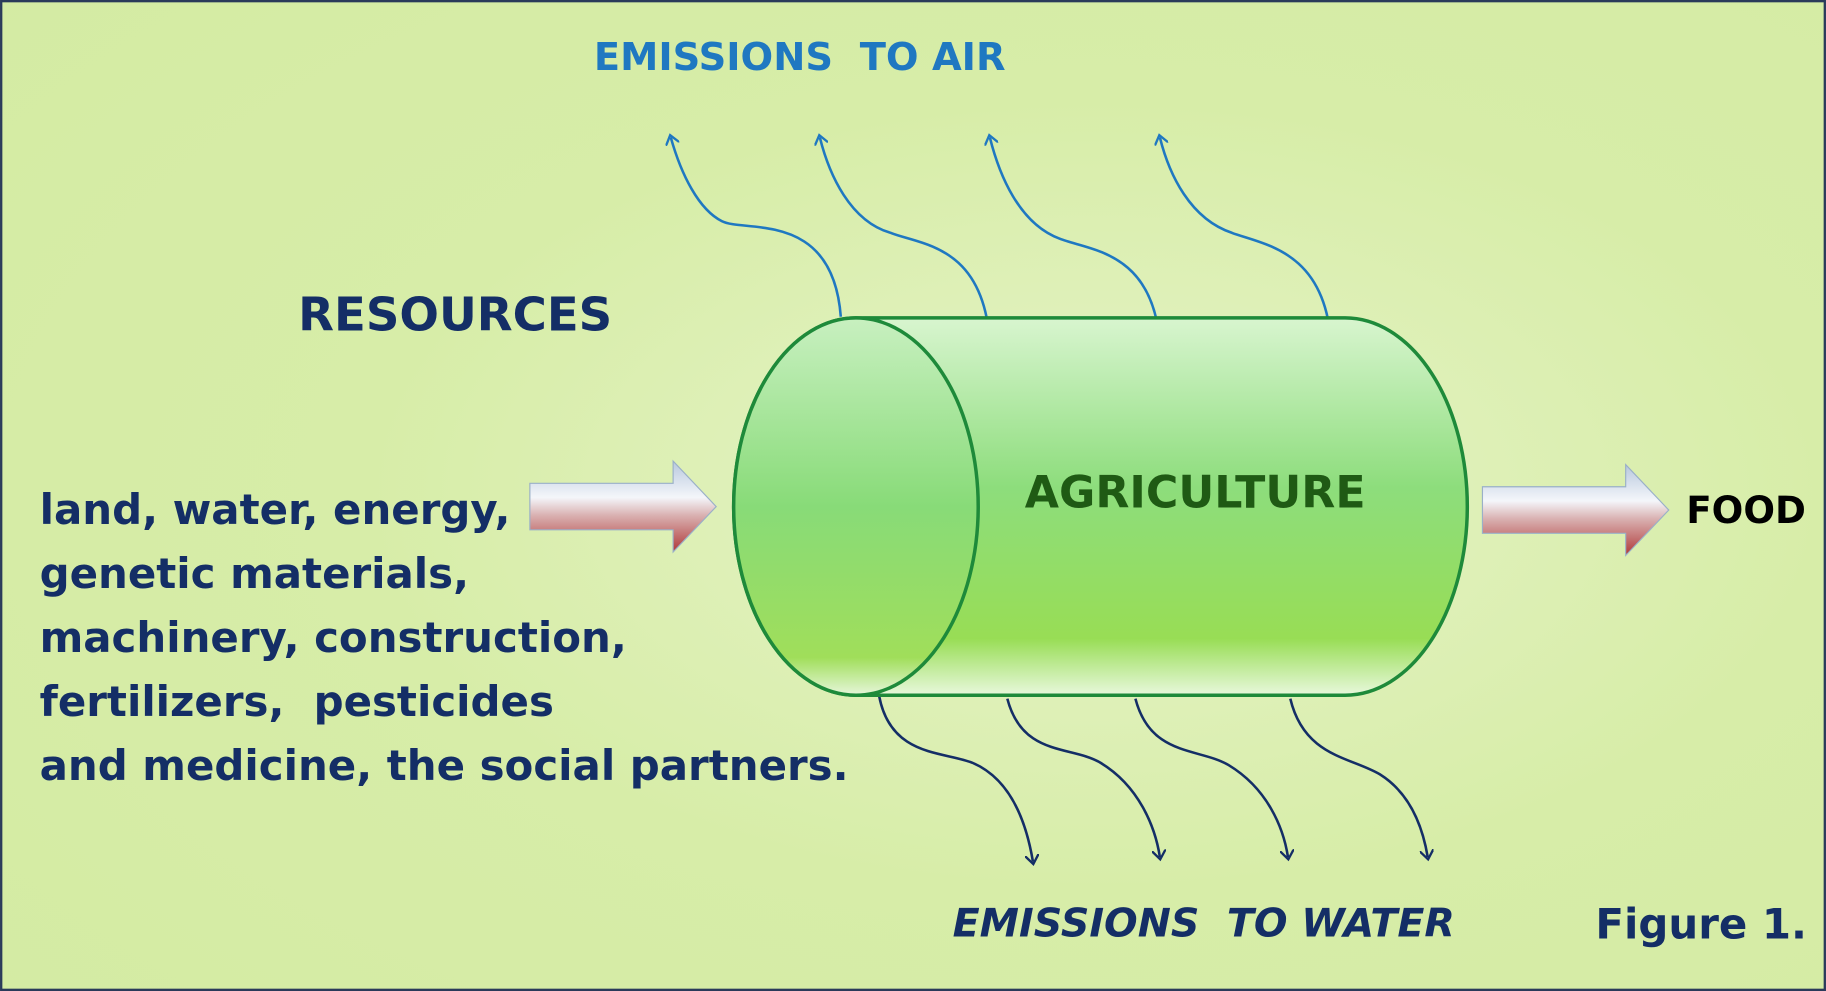 The image size is (1826, 991). I want to click on cylinder-cap, so click(855, 506).